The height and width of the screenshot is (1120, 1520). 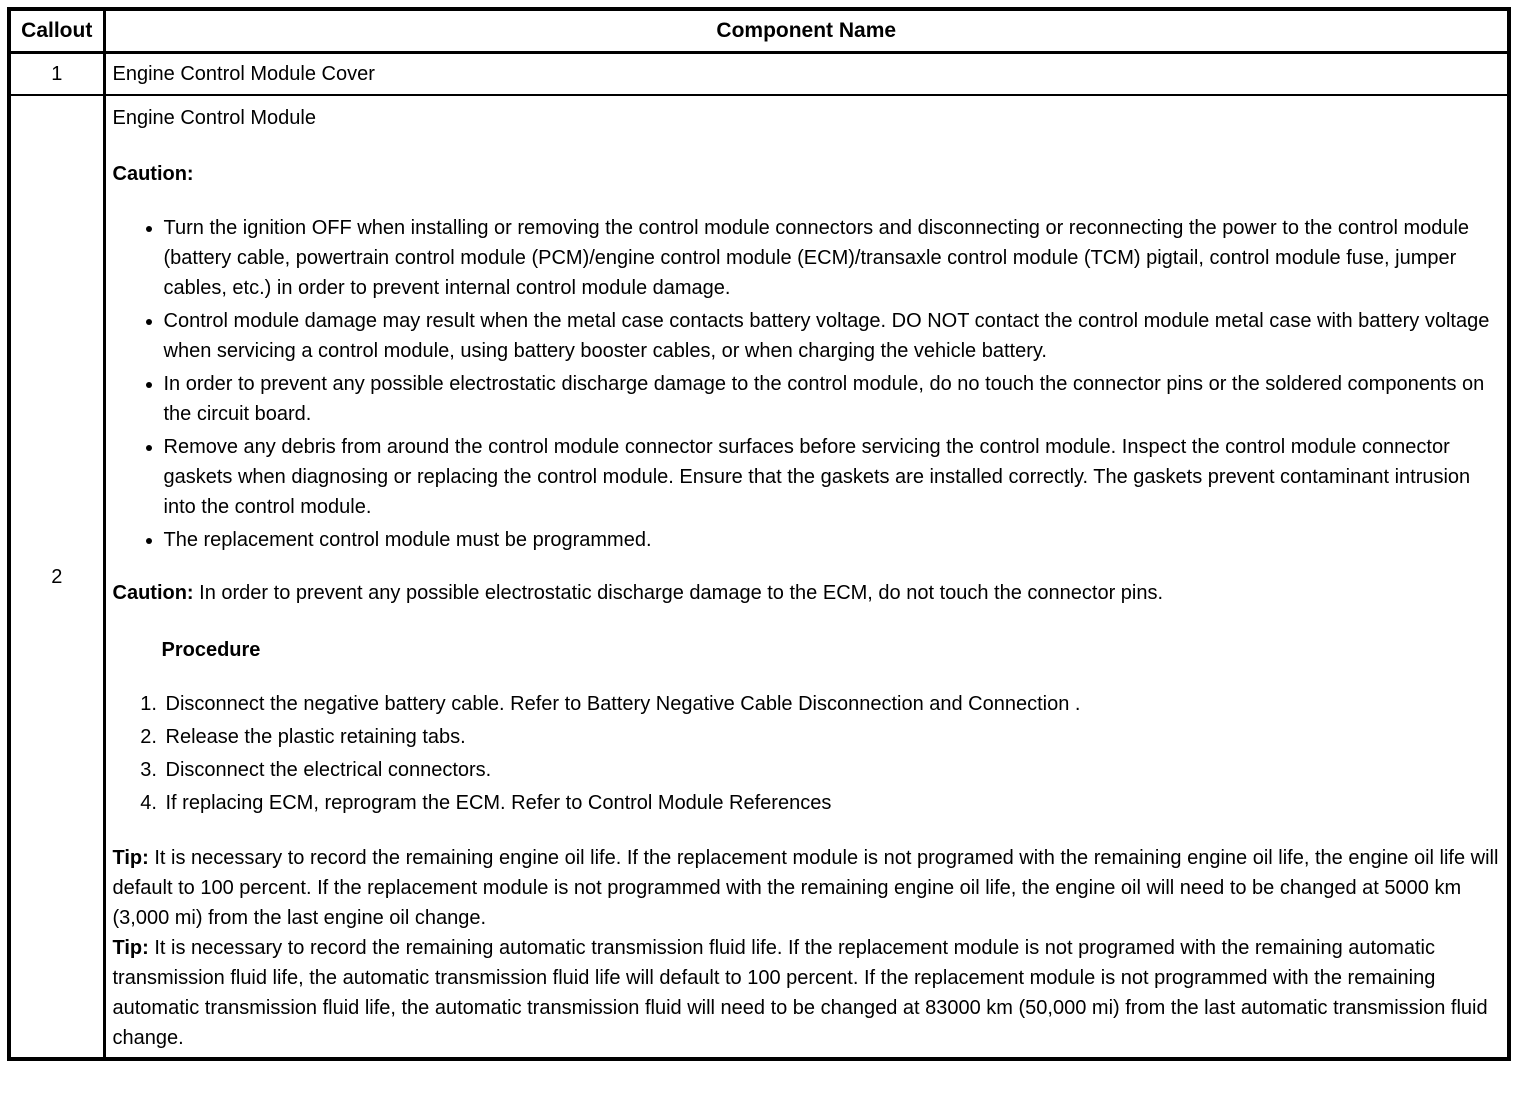 What do you see at coordinates (57, 31) in the screenshot?
I see `column-header-callout: Callout` at bounding box center [57, 31].